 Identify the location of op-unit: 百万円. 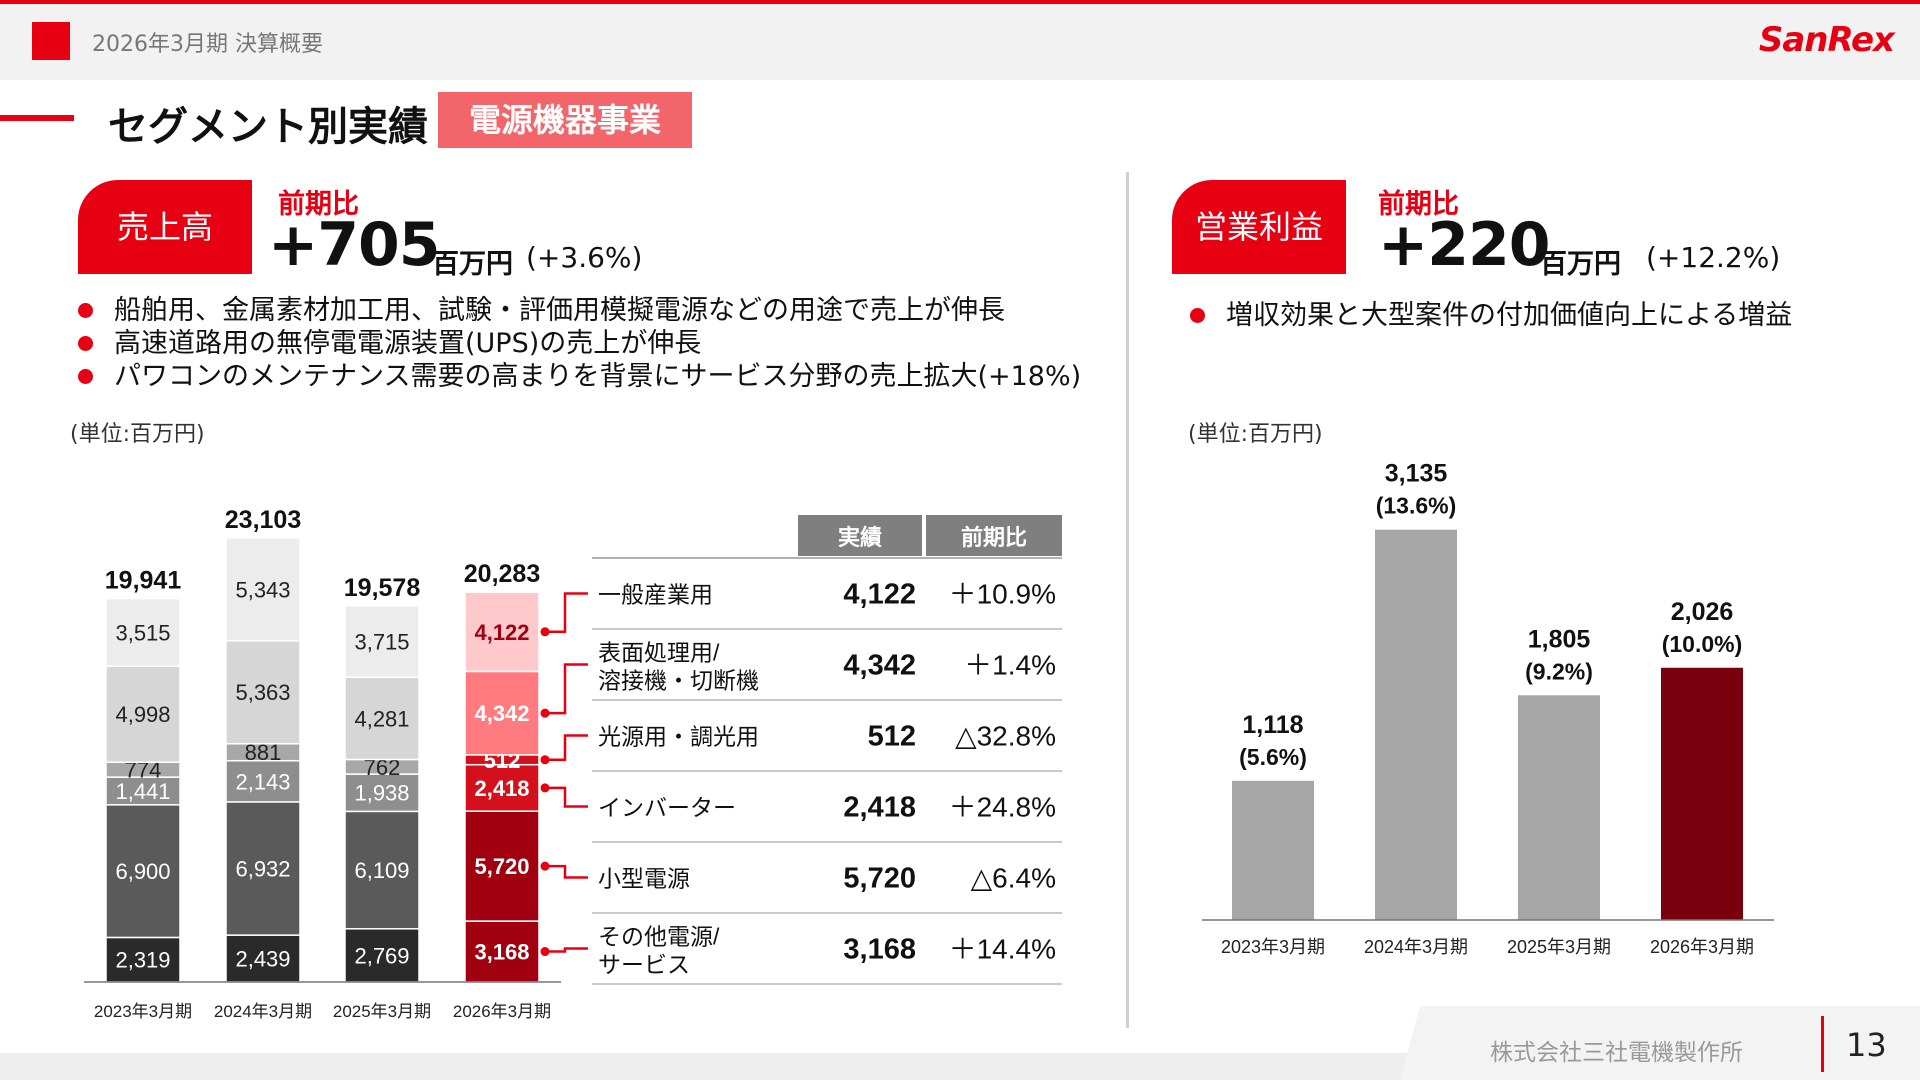
(1580, 264).